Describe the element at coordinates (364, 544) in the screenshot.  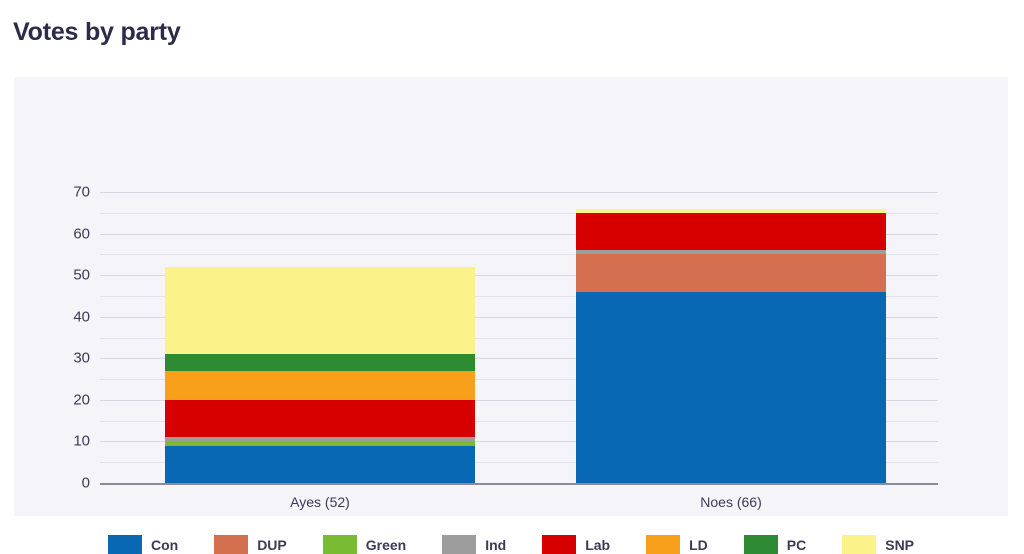
I see `legend-item-green: Green` at that location.